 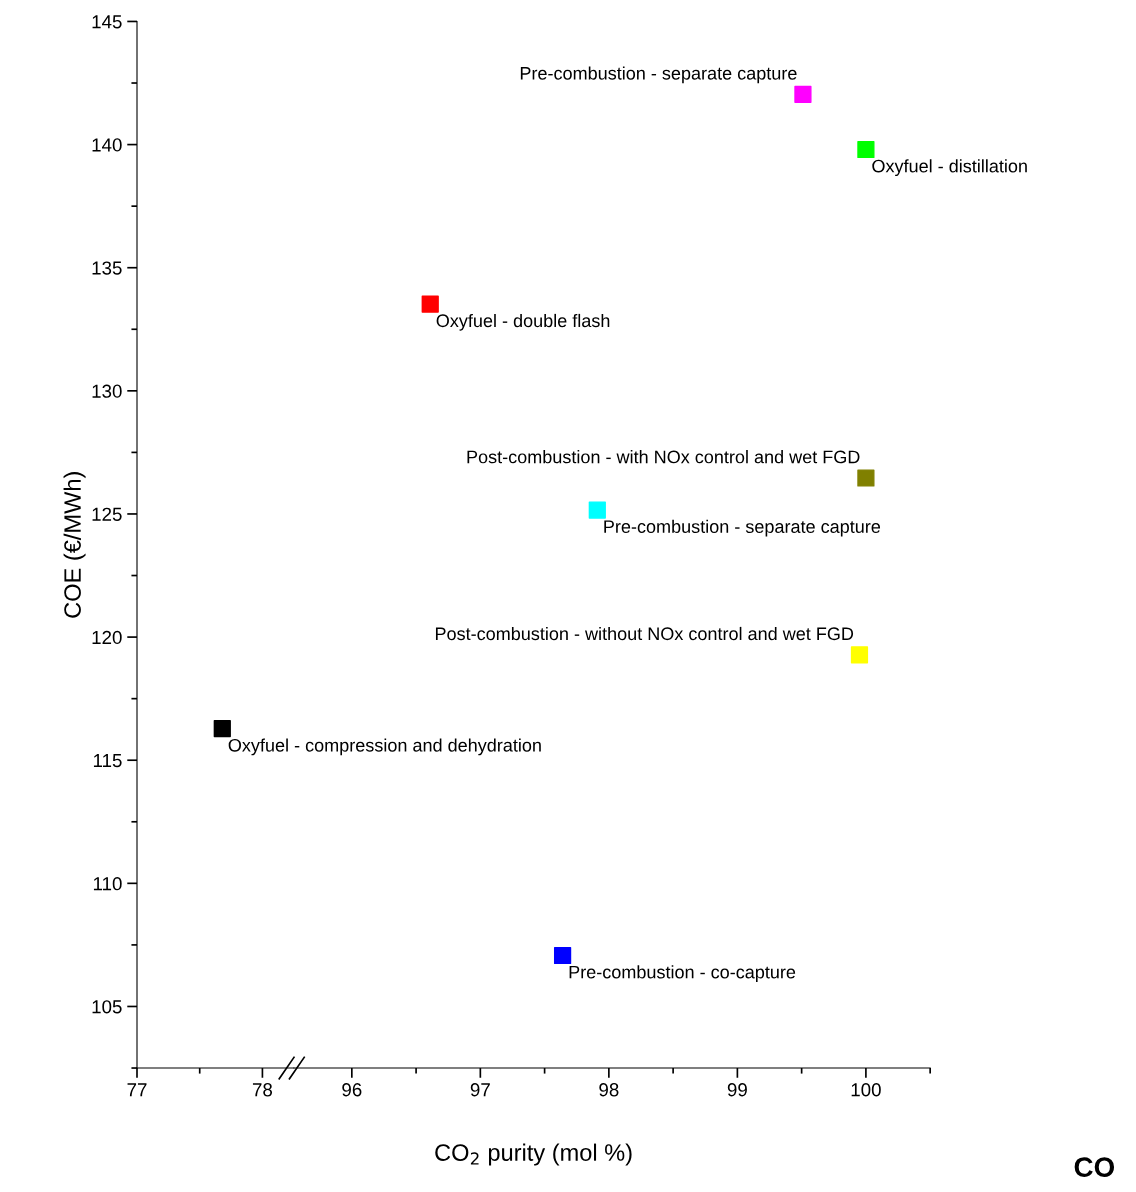 I want to click on y-tick-label: 135, so click(x=107, y=268).